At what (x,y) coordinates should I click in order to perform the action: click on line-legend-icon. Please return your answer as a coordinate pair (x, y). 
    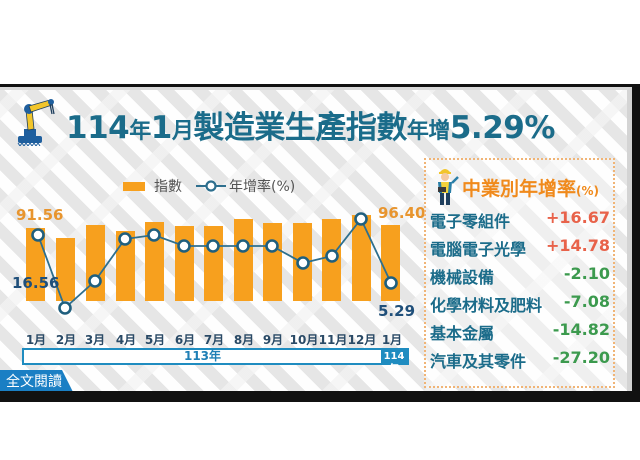
    Looking at the image, I should click on (211, 186).